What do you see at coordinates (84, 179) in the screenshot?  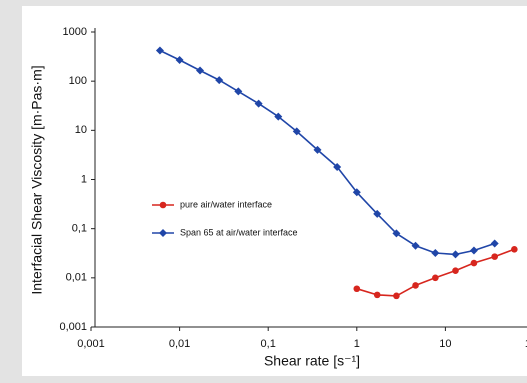 I see `y-tick-label: 1` at bounding box center [84, 179].